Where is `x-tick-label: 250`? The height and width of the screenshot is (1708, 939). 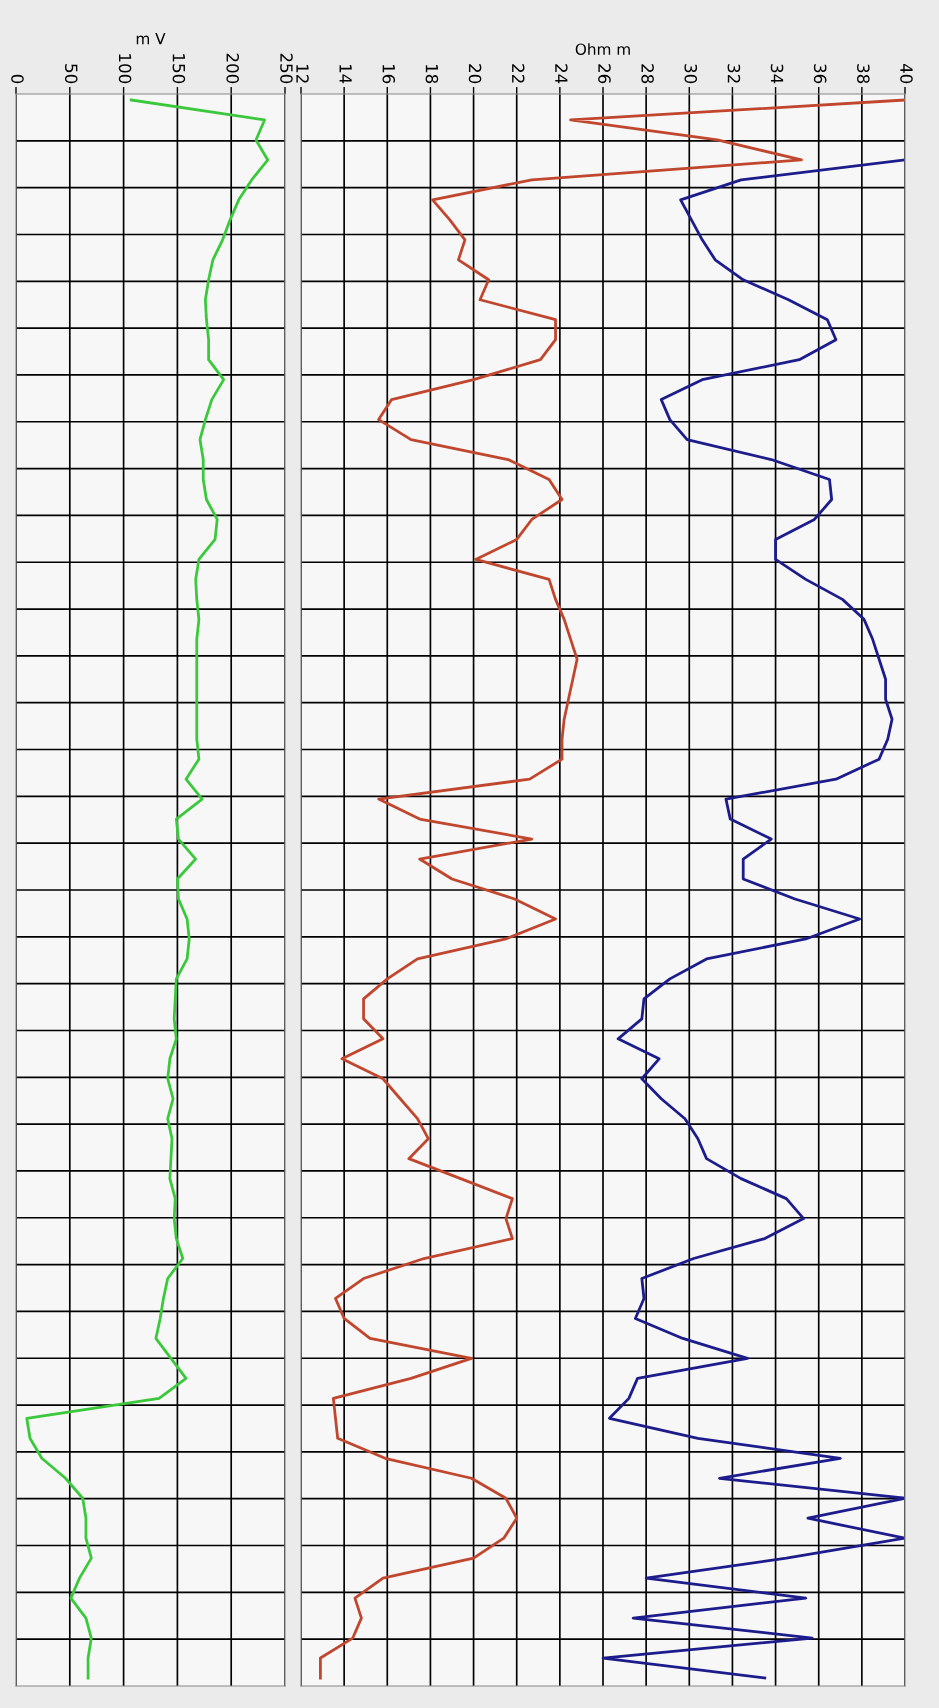 x-tick-label: 250 is located at coordinates (286, 68).